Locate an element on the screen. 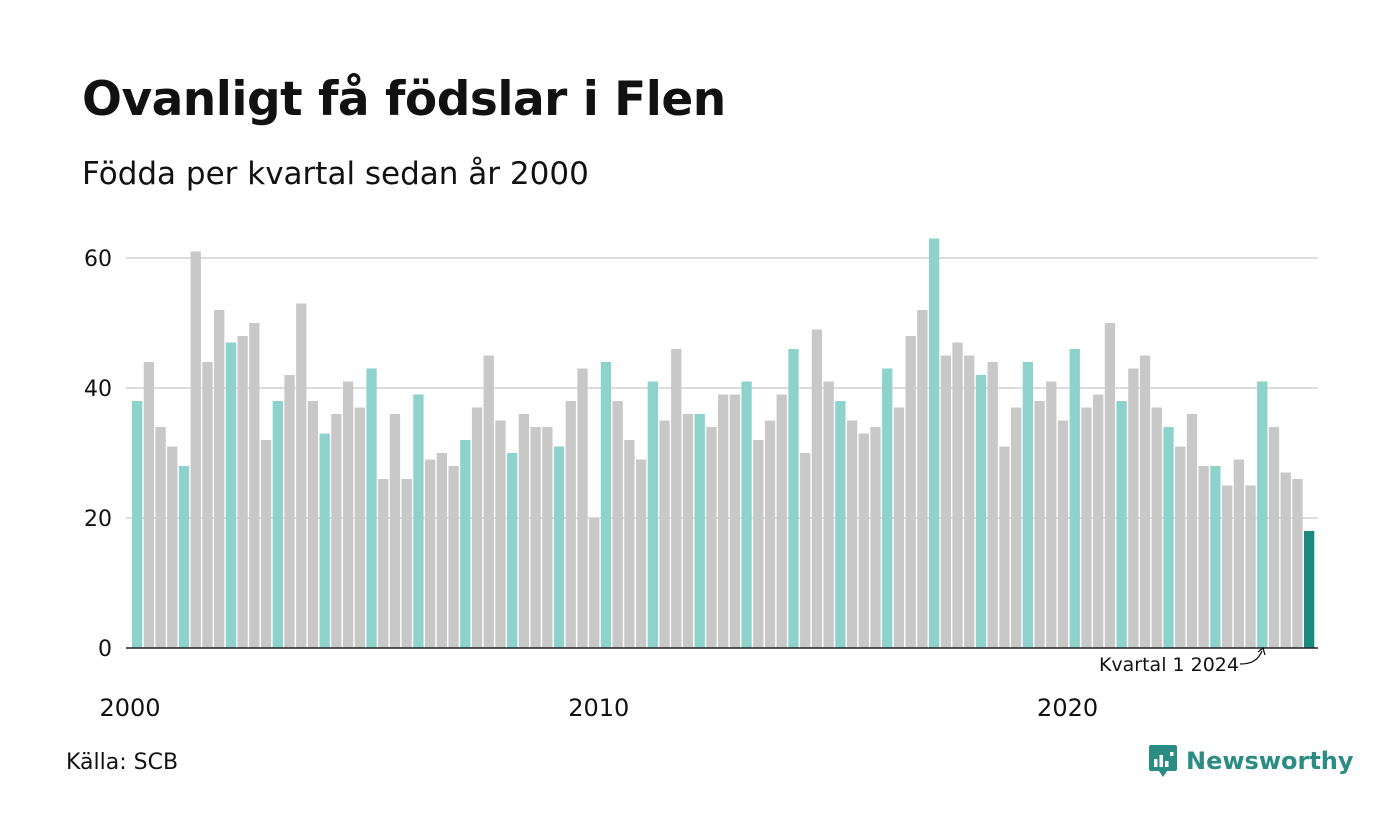 The image size is (1400, 840). newsworthy-logo-icon is located at coordinates (1163, 761).